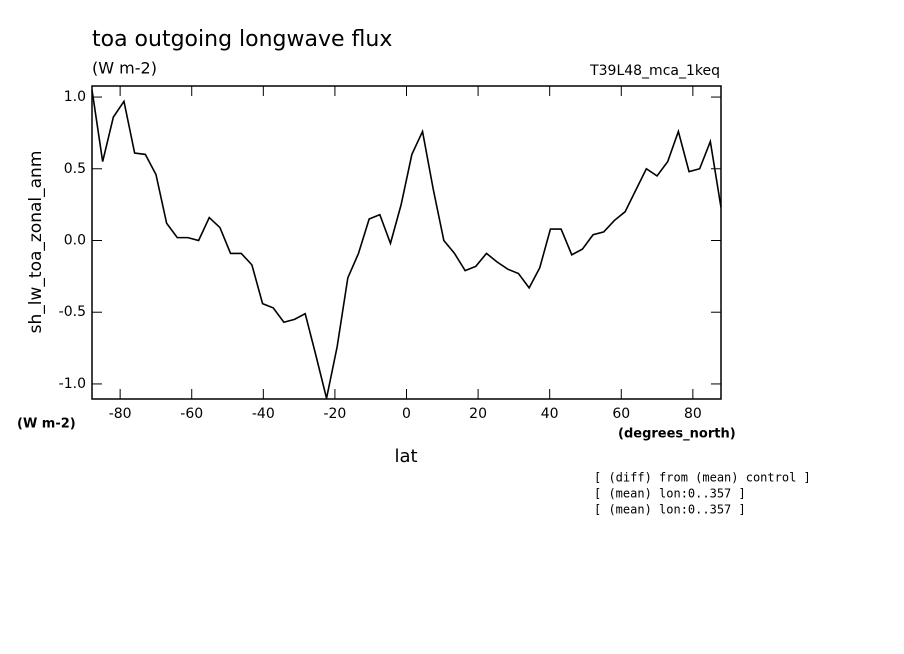 This screenshot has width=904, height=654. I want to click on x-tick-label: 0, so click(406, 414).